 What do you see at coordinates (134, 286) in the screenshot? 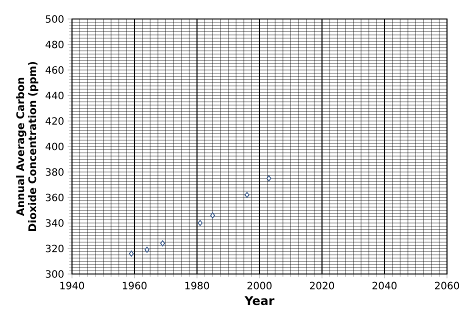
I see `x-tick-label: 1960` at bounding box center [134, 286].